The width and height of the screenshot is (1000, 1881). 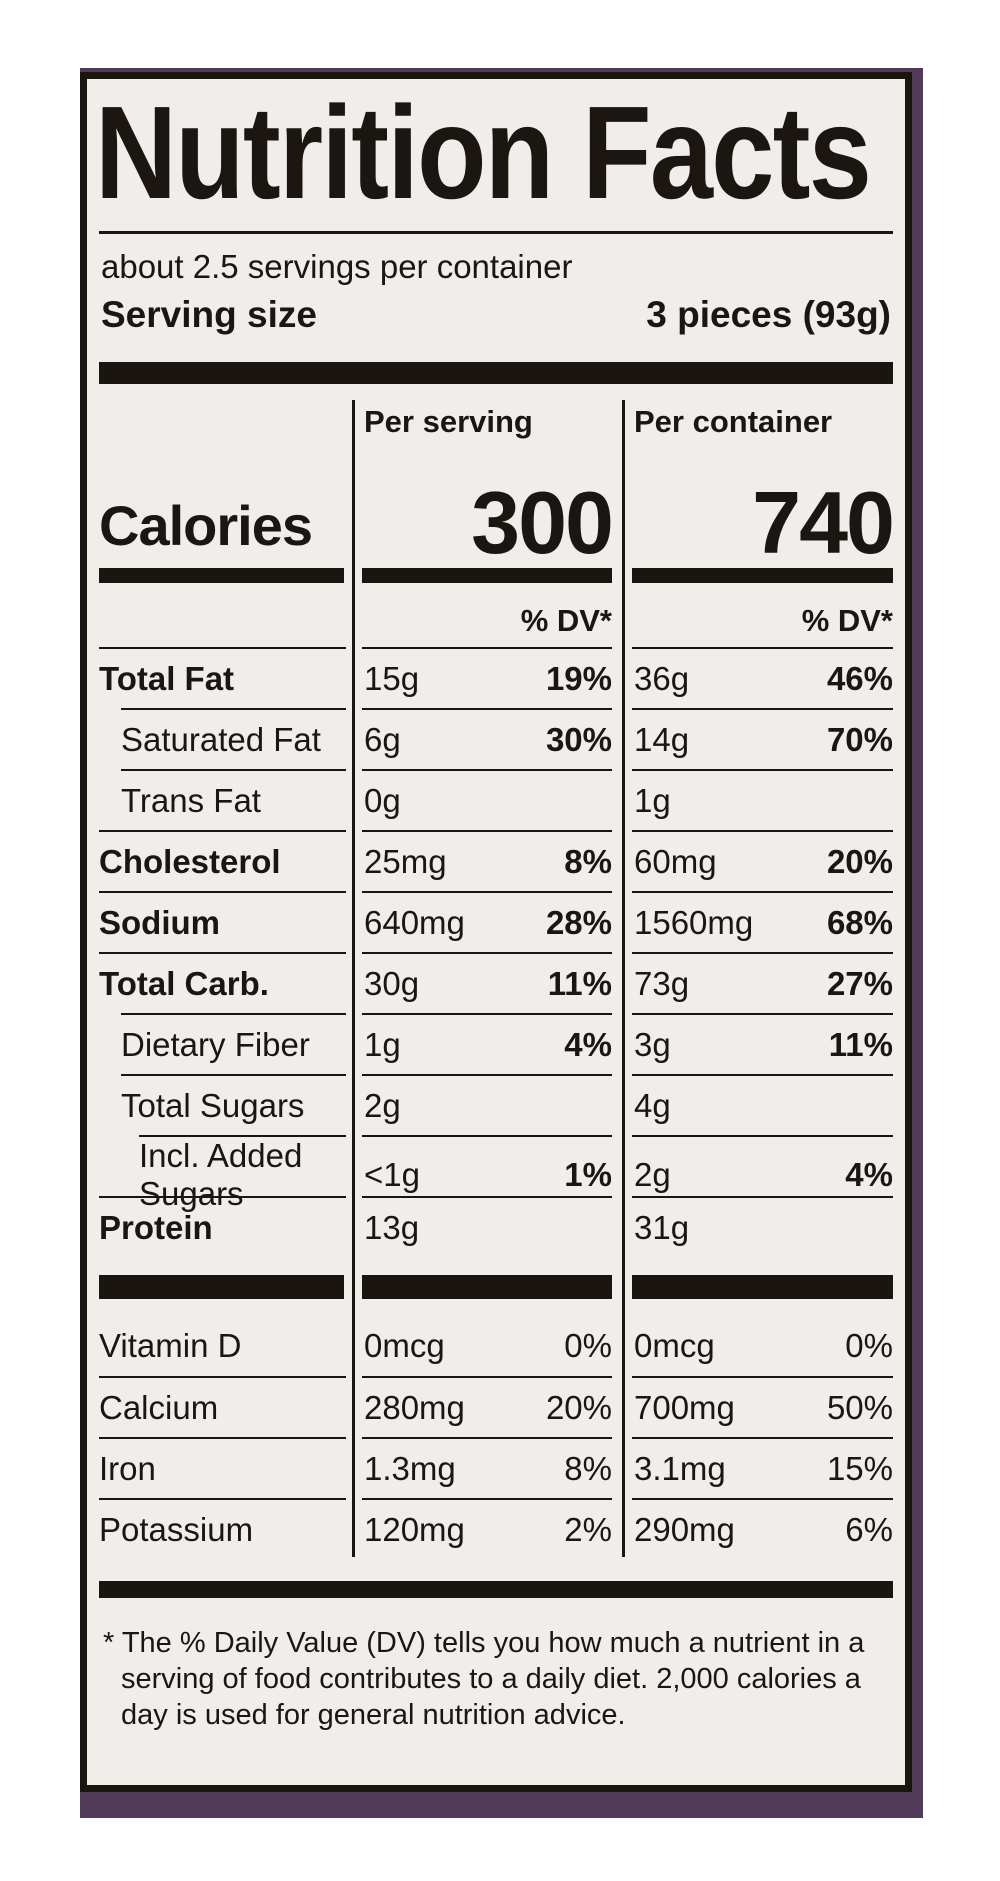 What do you see at coordinates (860, 1044) in the screenshot?
I see `per-container-dv: 11%` at bounding box center [860, 1044].